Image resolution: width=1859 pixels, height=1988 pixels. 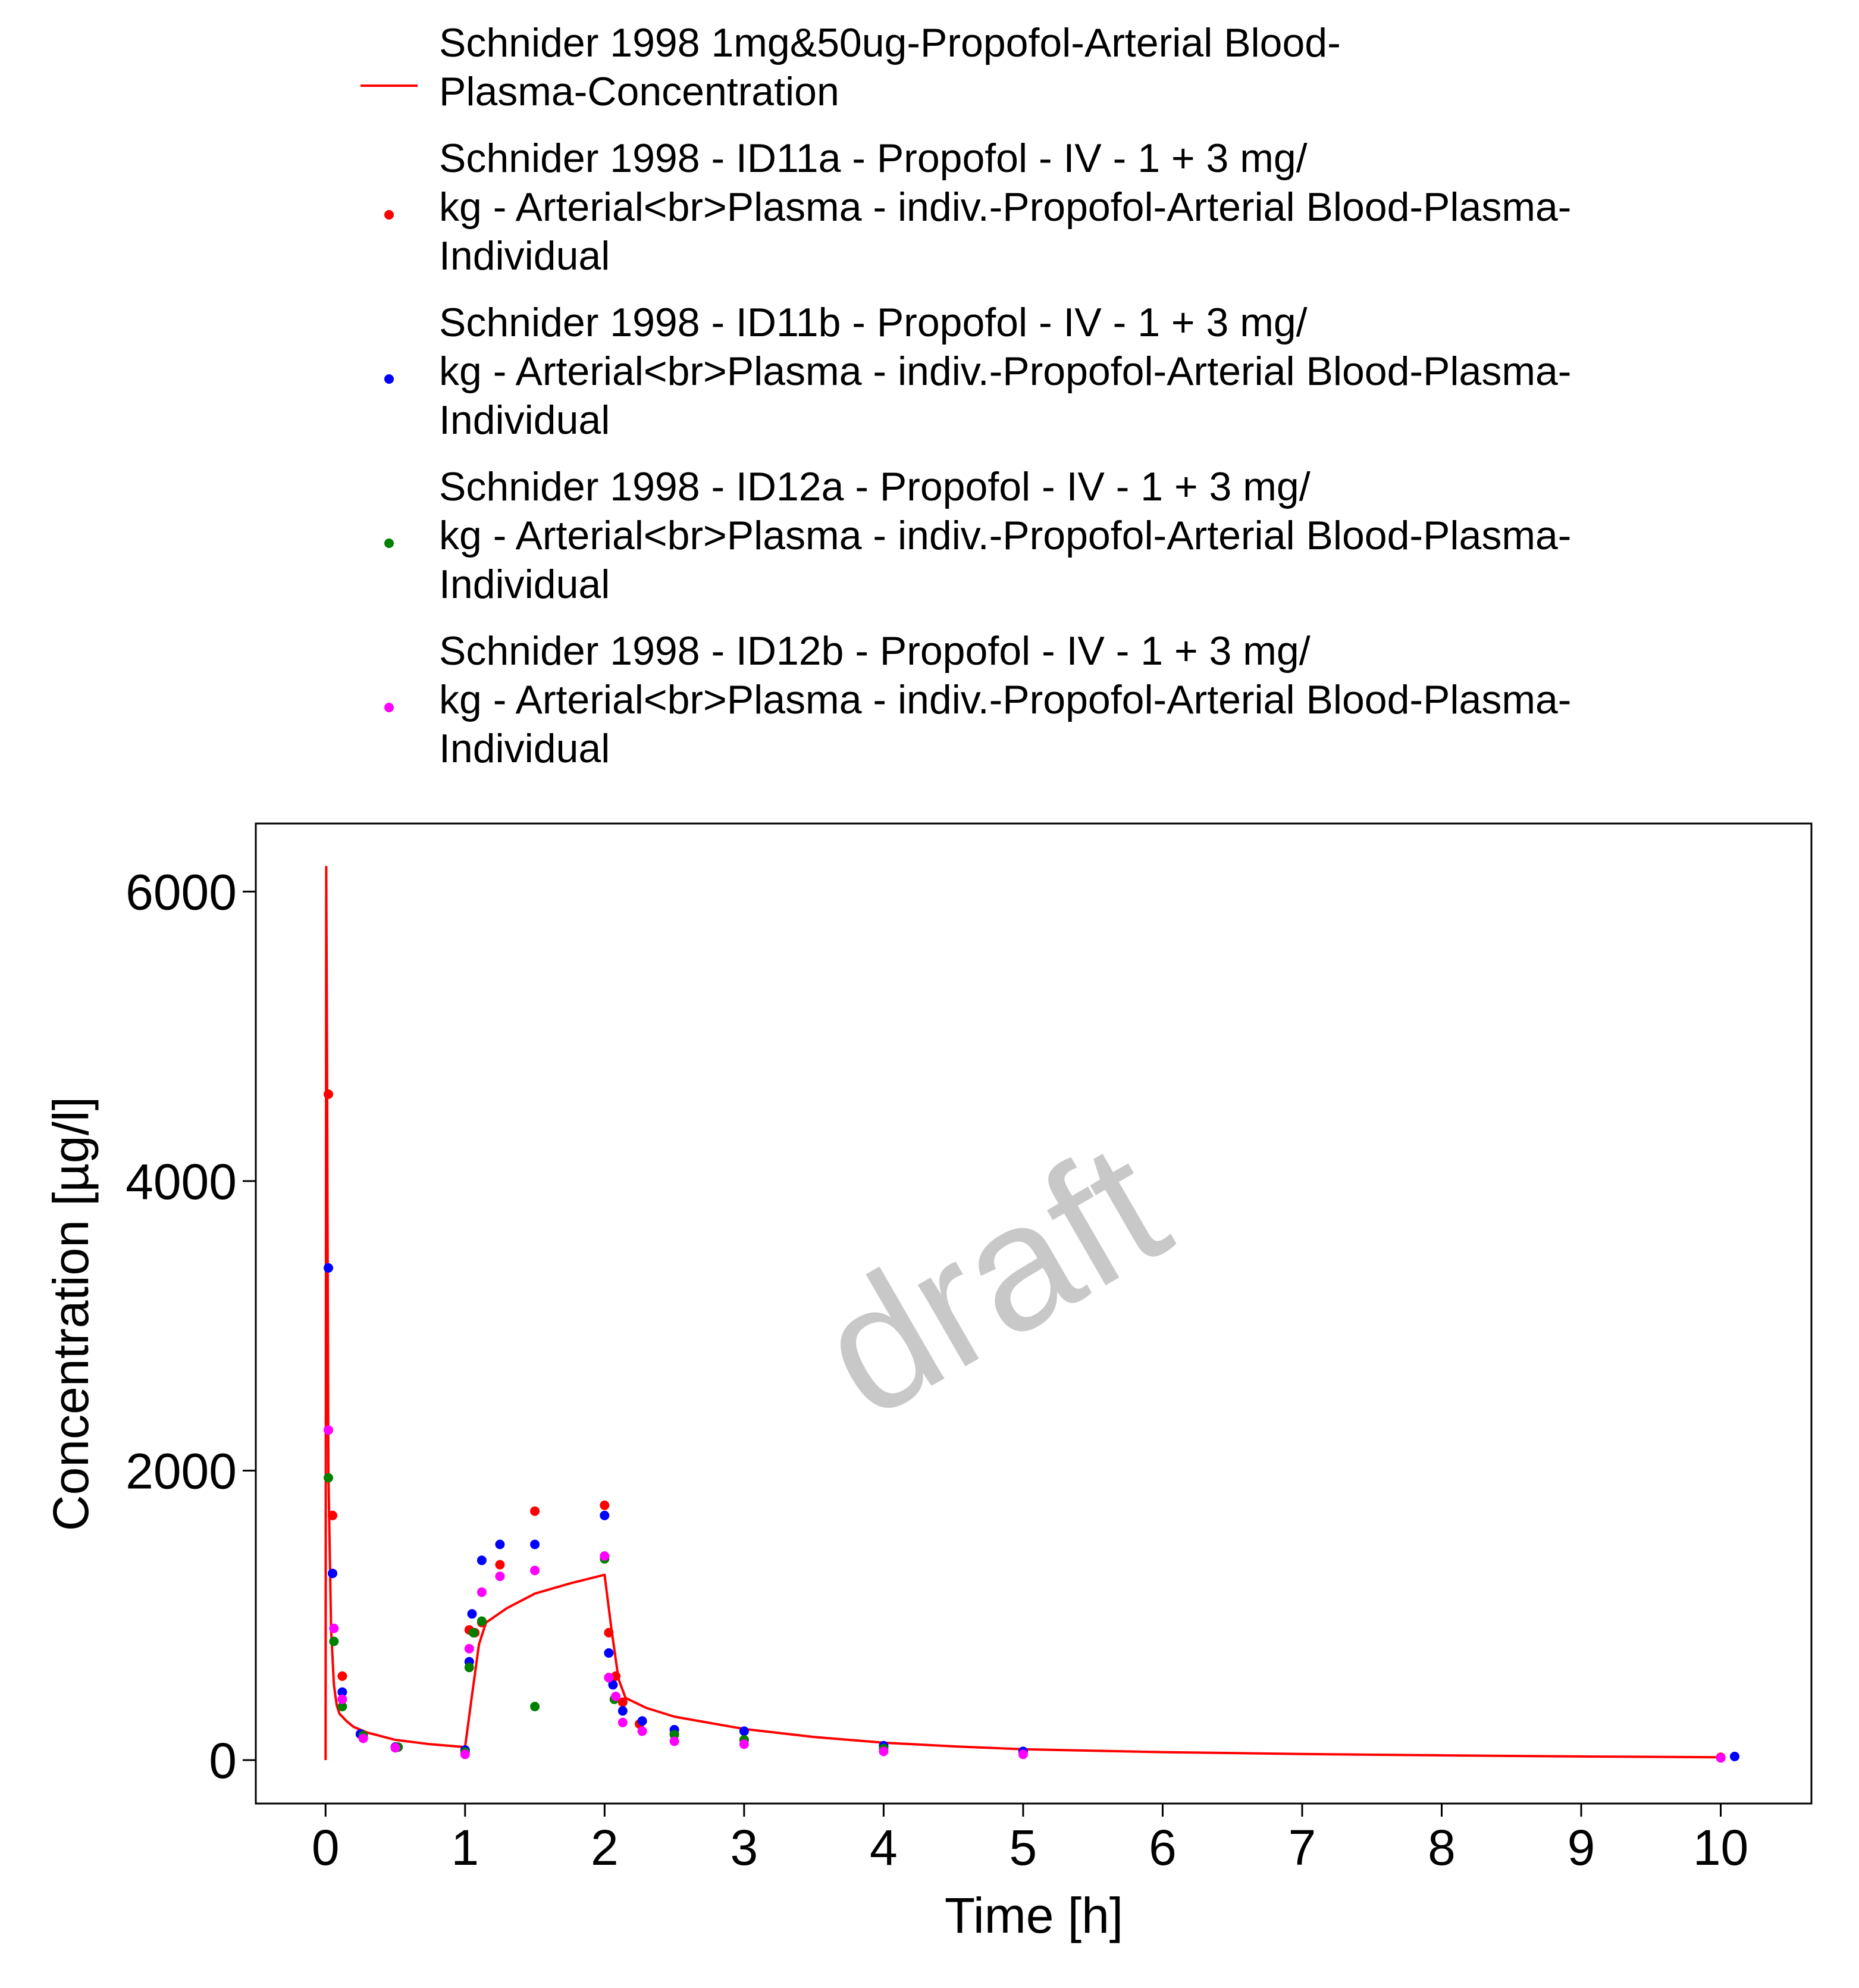 What do you see at coordinates (465, 1848) in the screenshot?
I see `x-tick-label: 1` at bounding box center [465, 1848].